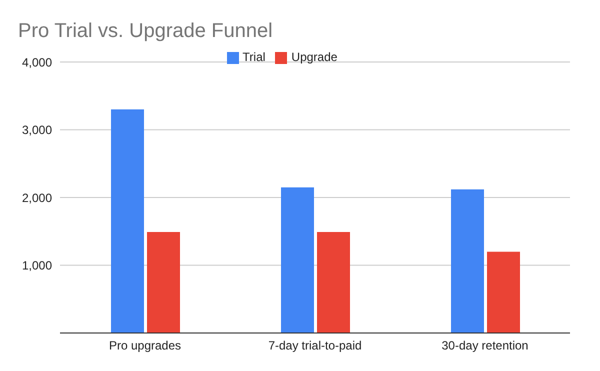 This screenshot has height=371, width=600. What do you see at coordinates (314, 57) in the screenshot?
I see `legend-label: Upgrade` at bounding box center [314, 57].